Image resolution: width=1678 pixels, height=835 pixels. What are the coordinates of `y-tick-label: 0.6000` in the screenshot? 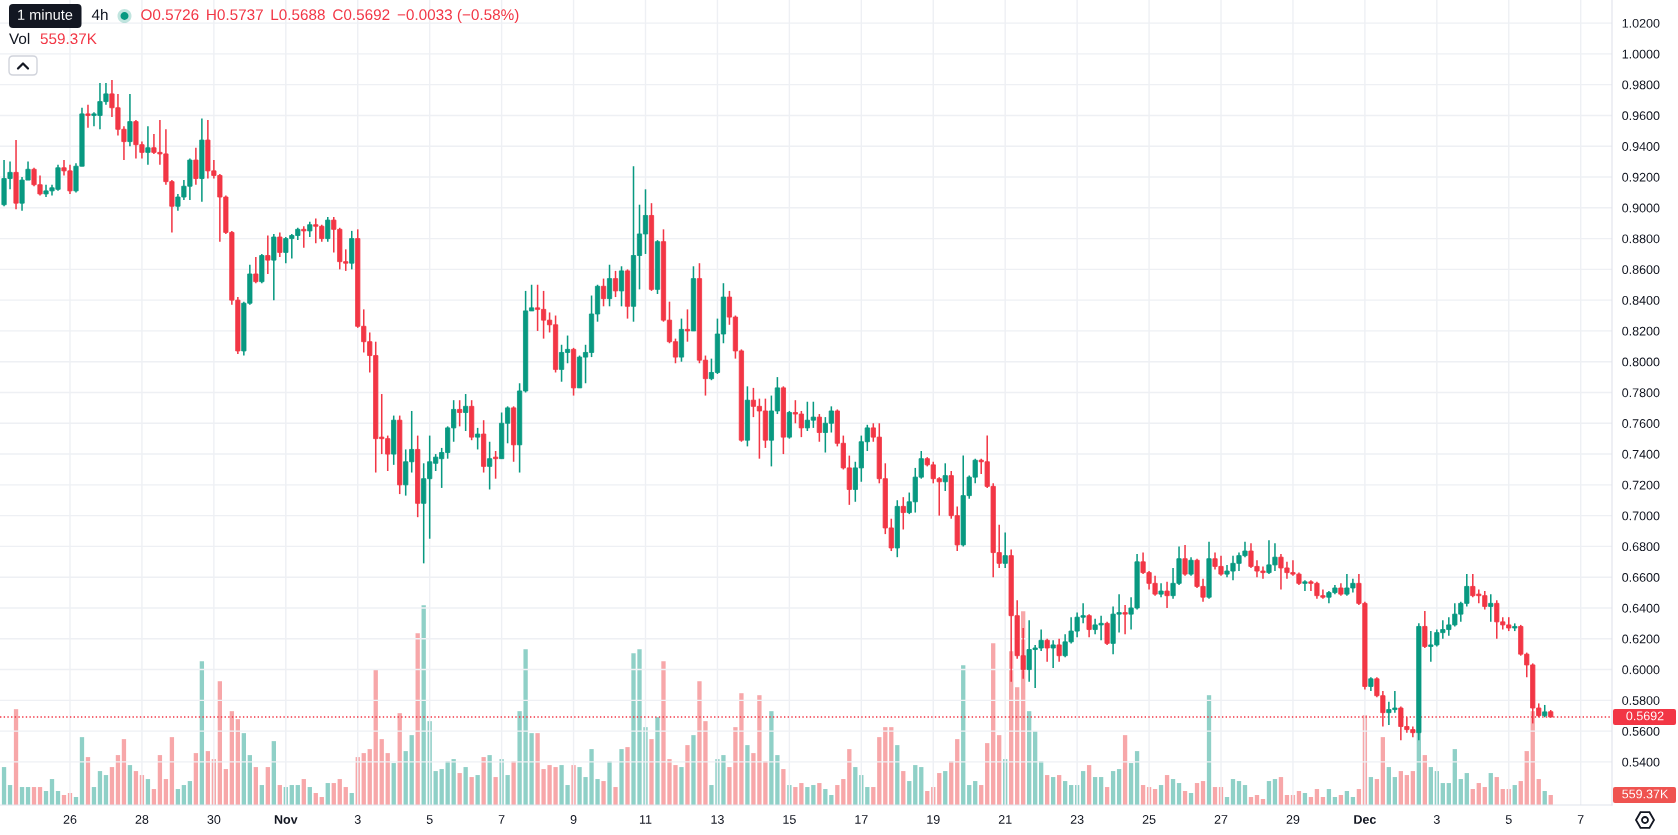 It's located at (1641, 670).